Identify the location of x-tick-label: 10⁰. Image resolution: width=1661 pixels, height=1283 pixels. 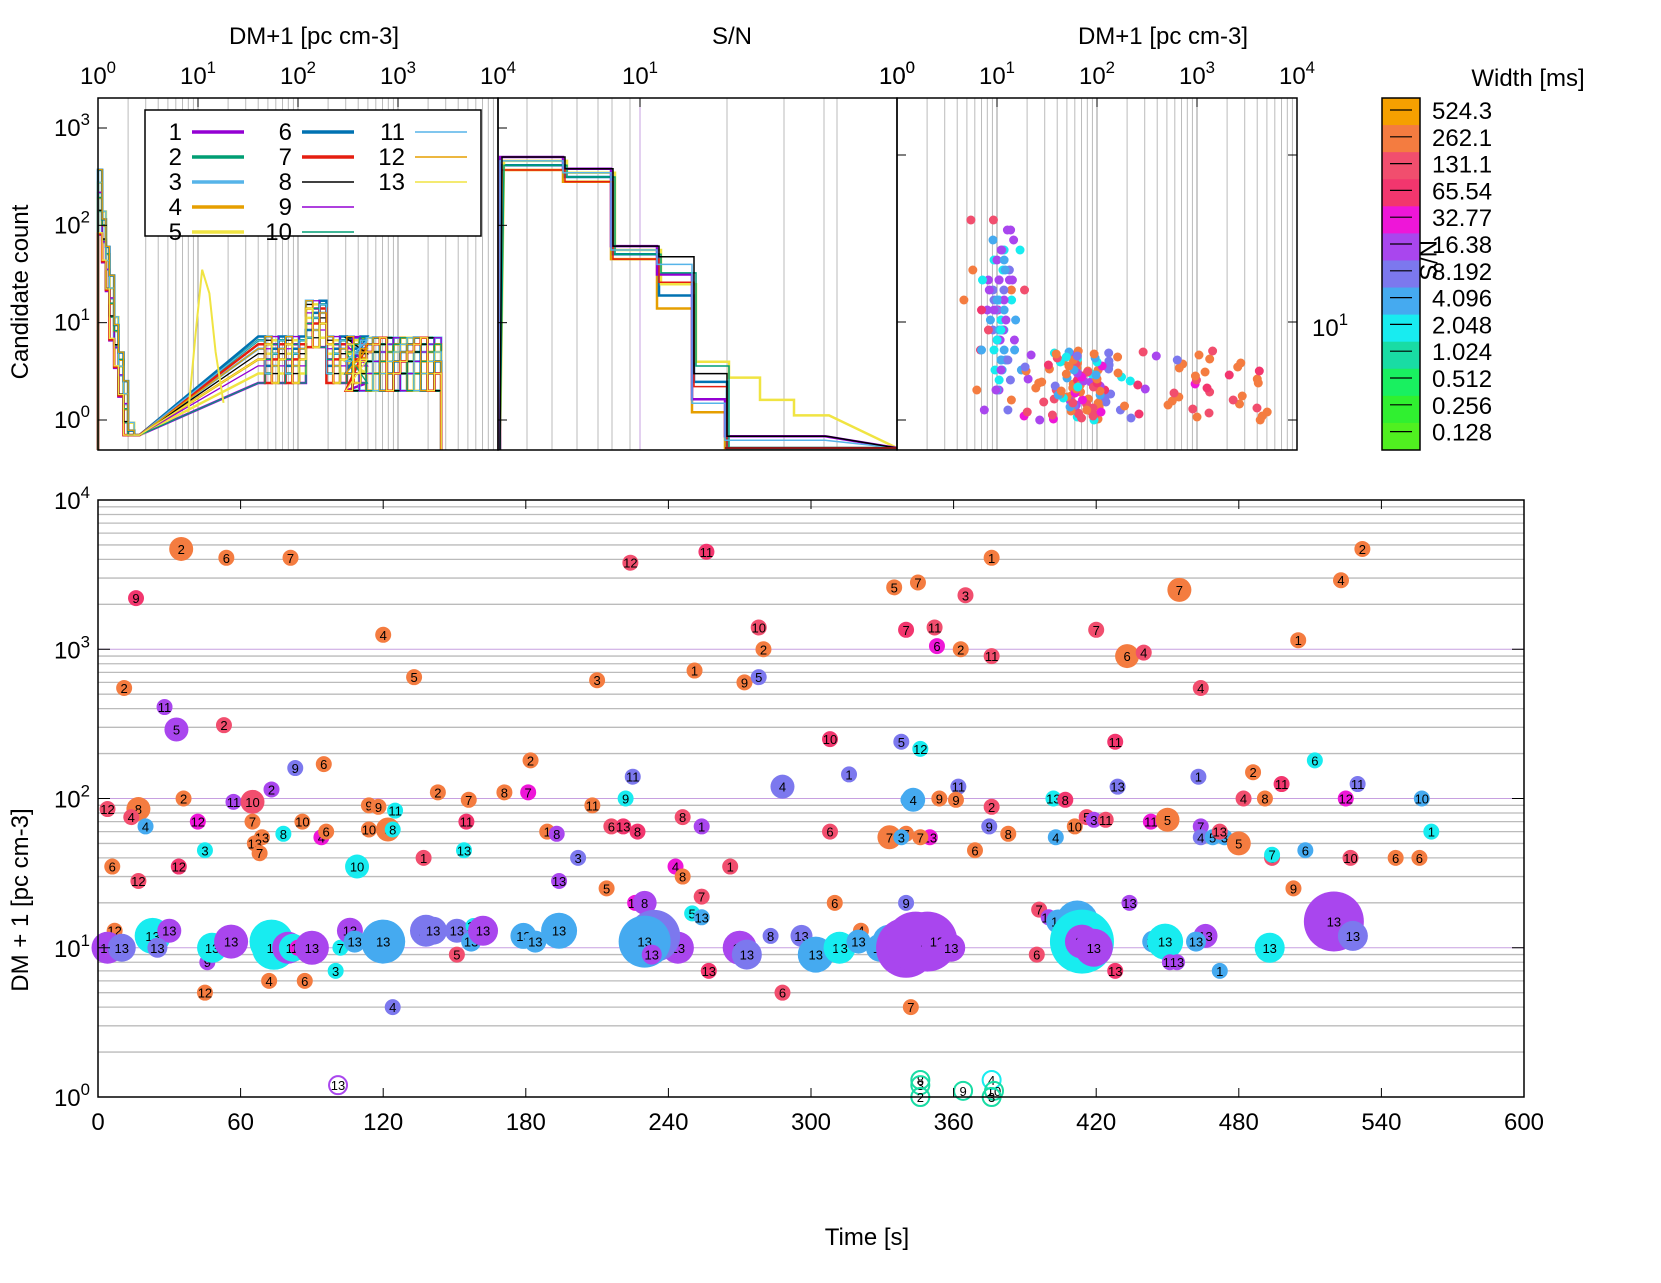
(897, 74).